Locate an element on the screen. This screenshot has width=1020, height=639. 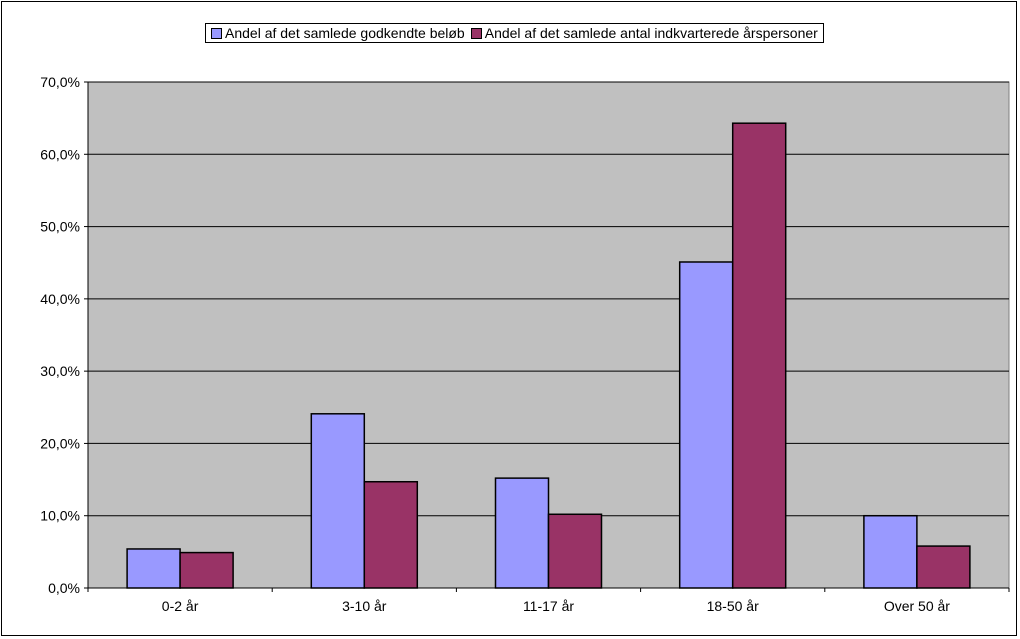
x-tick-label: 11-17 år is located at coordinates (548, 606).